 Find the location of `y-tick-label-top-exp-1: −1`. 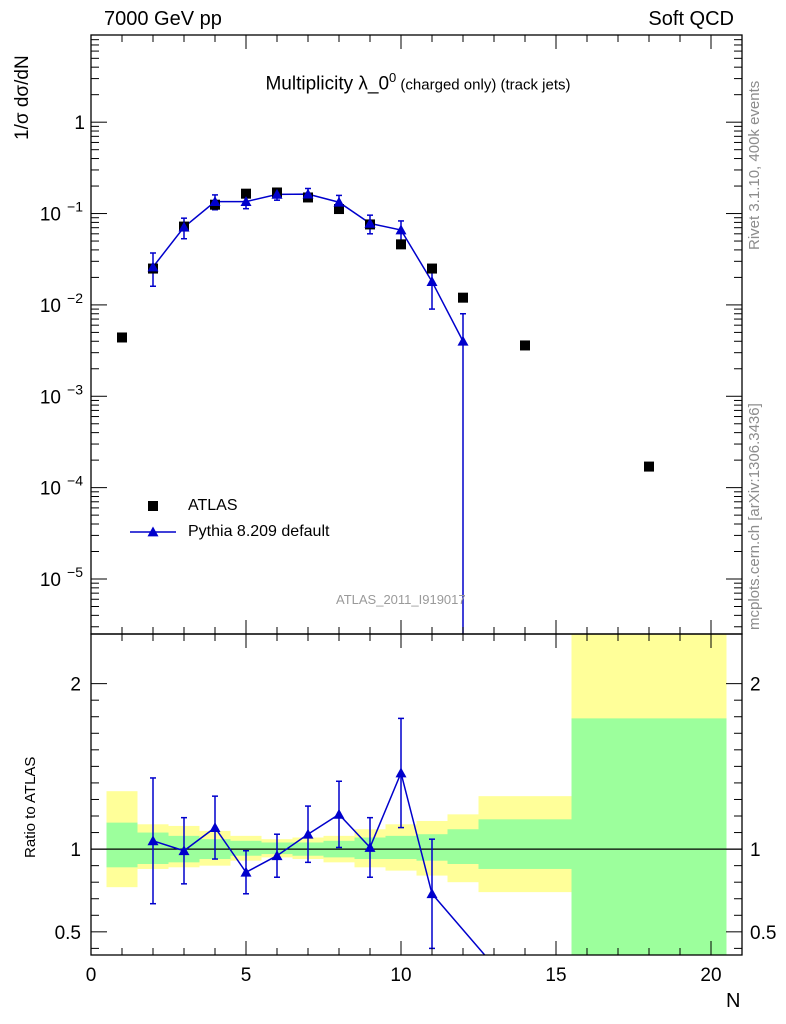

y-tick-label-top-exp-1: −1 is located at coordinates (75, 207).